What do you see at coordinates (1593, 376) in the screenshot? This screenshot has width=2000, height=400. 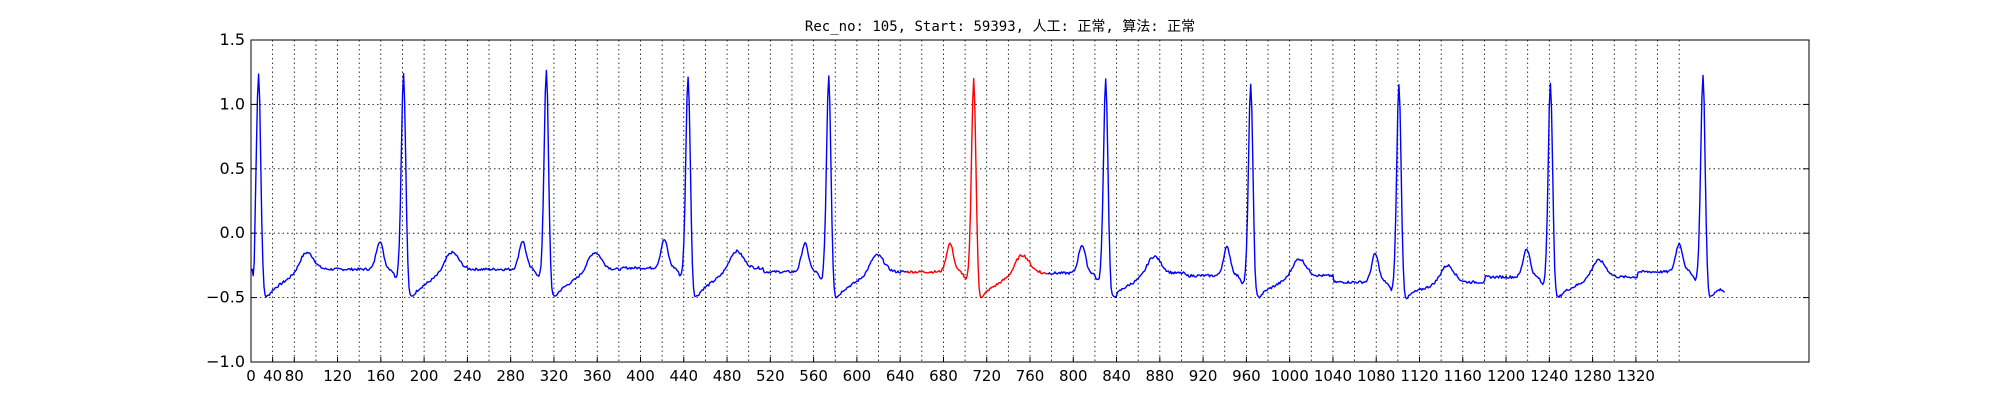 I see `x-tick-label: 1280` at bounding box center [1593, 376].